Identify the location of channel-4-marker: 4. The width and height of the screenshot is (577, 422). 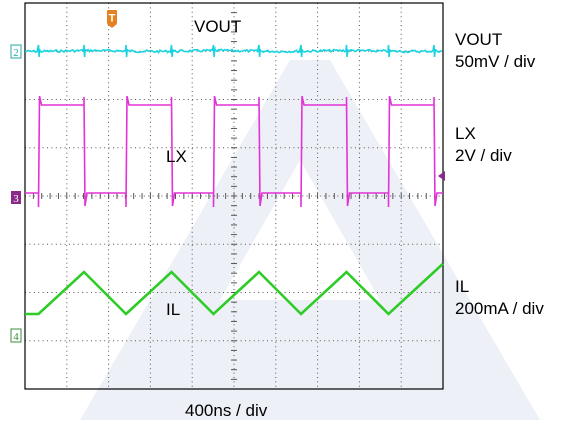
(16, 335).